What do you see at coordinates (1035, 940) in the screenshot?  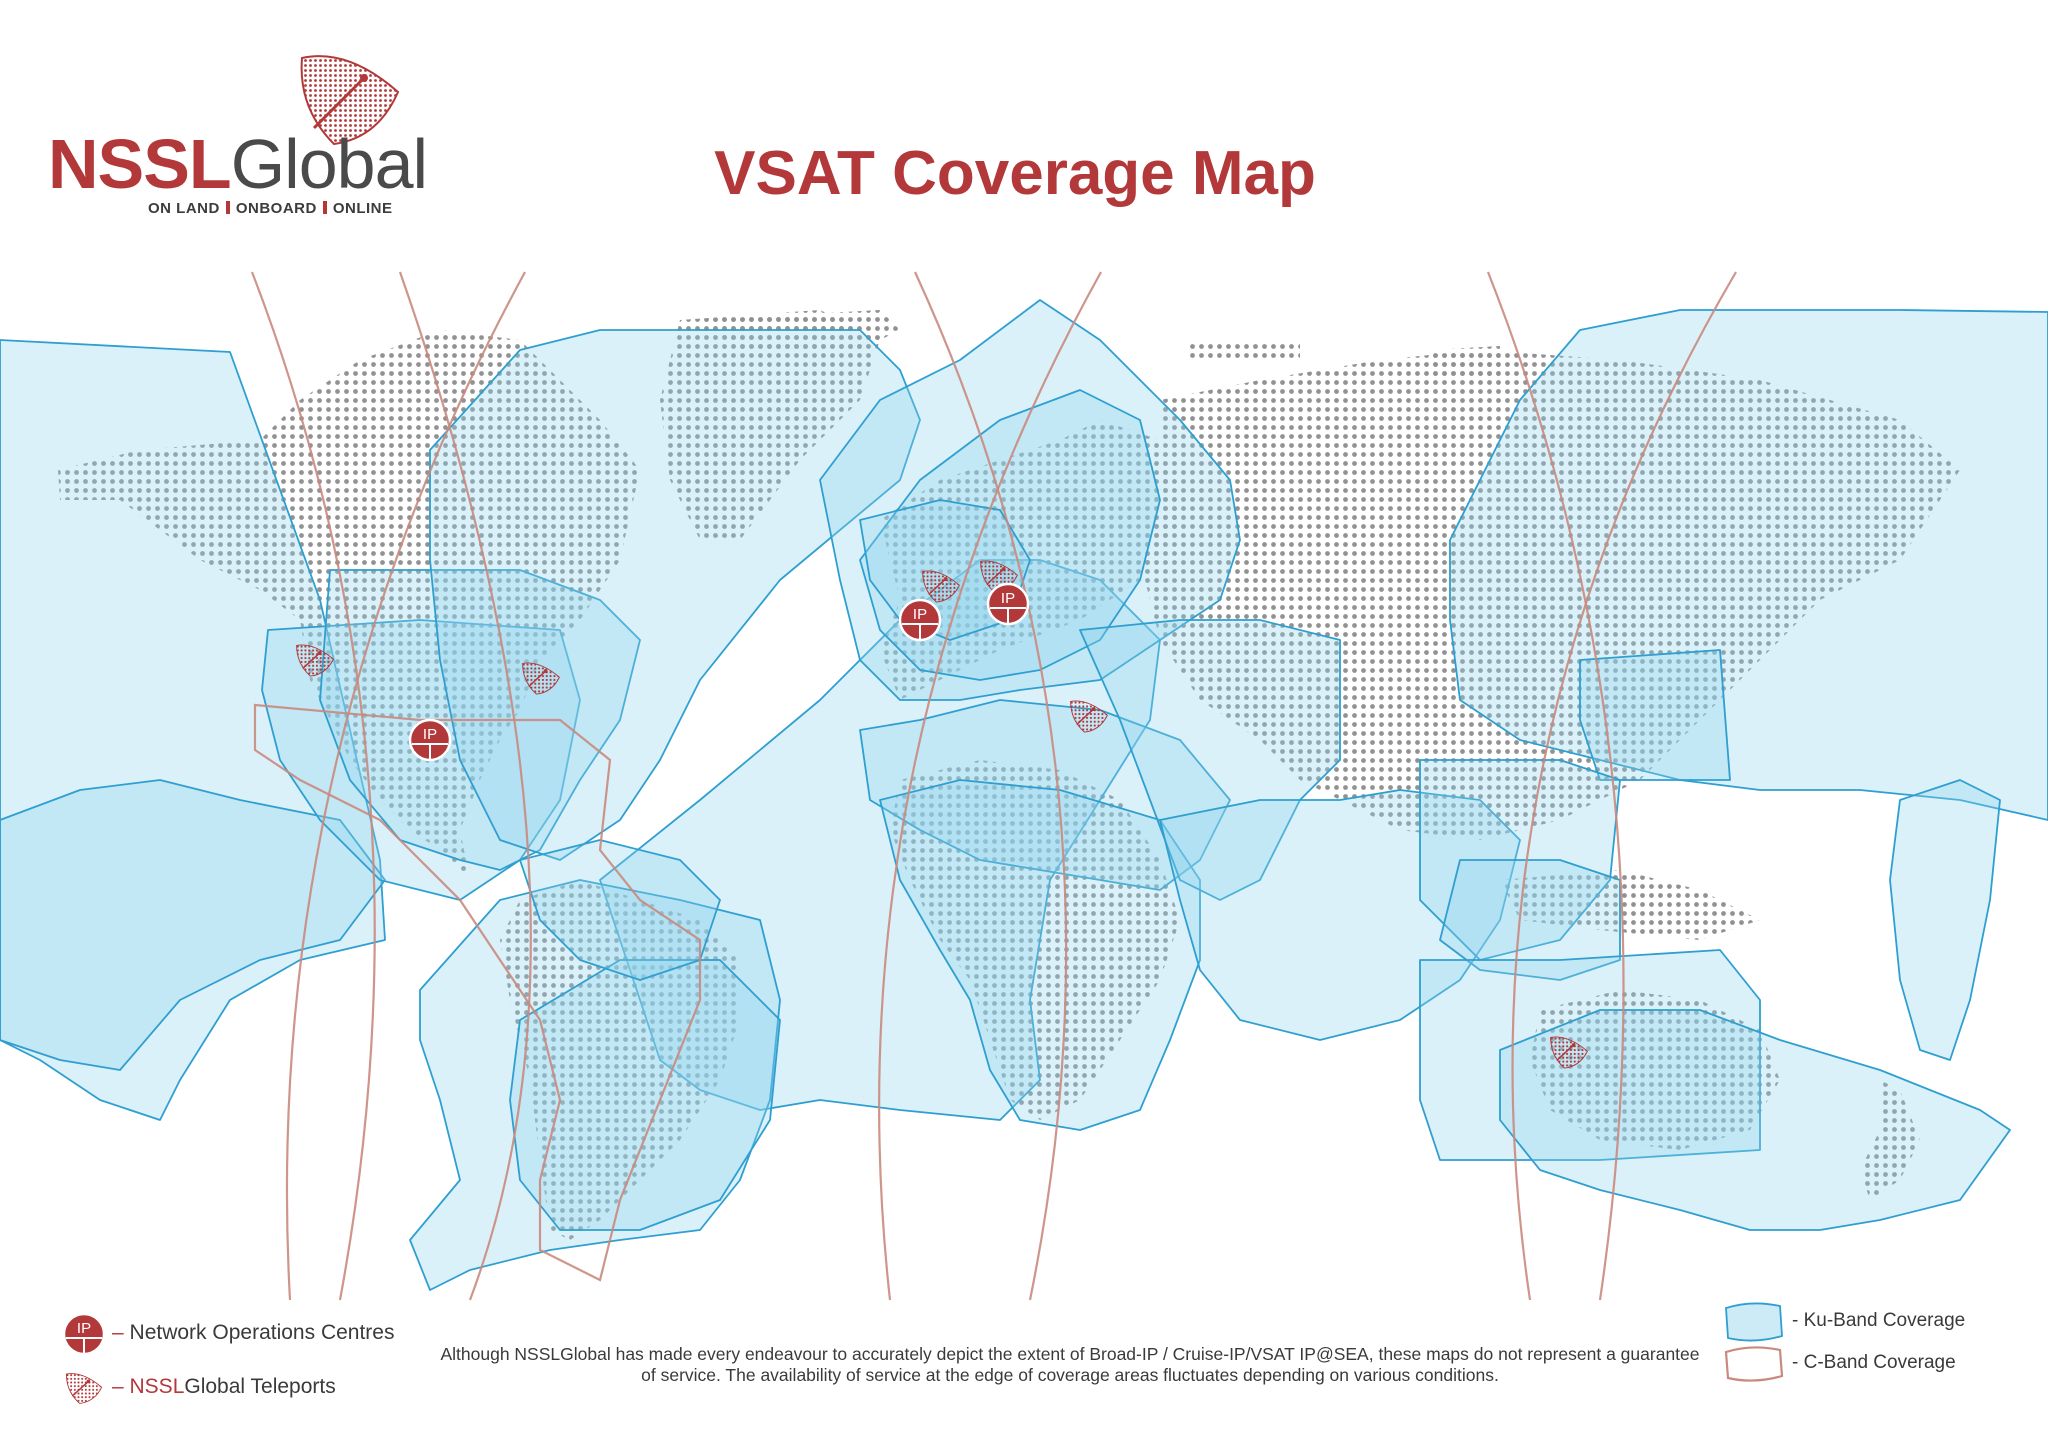 I see `landmass-africa` at bounding box center [1035, 940].